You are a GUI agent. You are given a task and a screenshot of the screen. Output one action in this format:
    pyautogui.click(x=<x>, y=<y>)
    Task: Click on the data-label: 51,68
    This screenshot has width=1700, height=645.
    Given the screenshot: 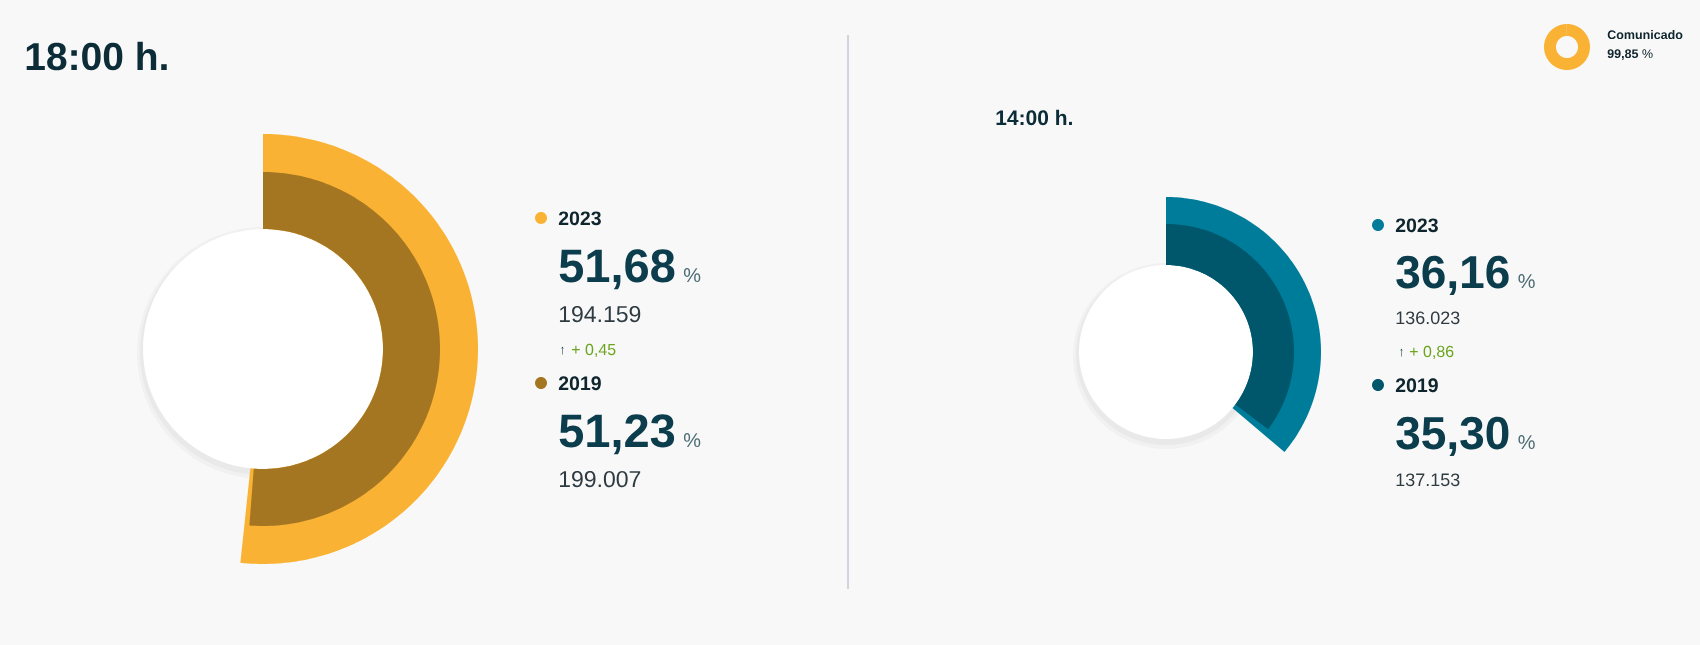 What is the action you would take?
    pyautogui.click(x=617, y=269)
    